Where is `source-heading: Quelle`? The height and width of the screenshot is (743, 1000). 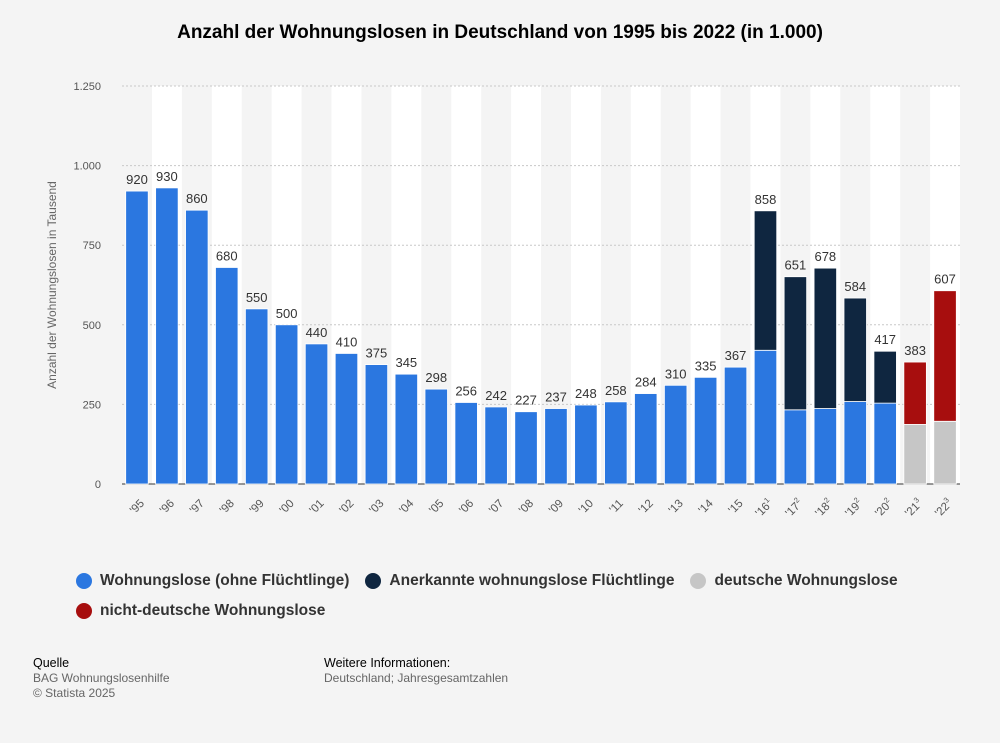
source-heading: Quelle is located at coordinates (51, 663).